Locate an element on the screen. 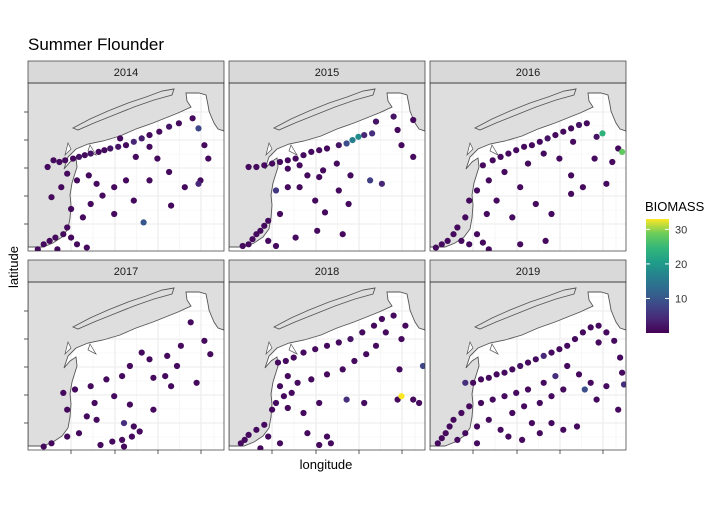 This screenshot has height=508, width=727. legend-colorbar is located at coordinates (657, 276).